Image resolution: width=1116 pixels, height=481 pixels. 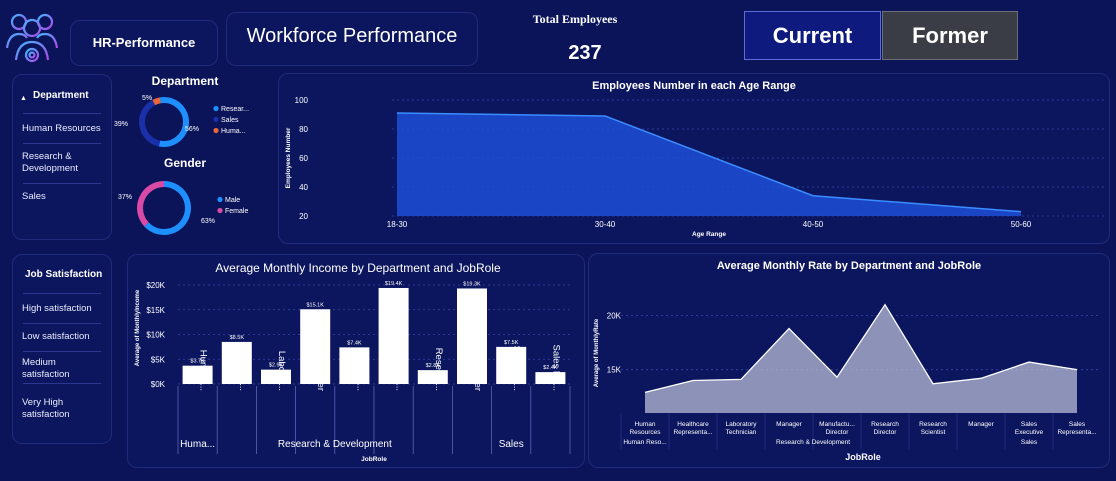 I want to click on former-button: Former, so click(x=950, y=35).